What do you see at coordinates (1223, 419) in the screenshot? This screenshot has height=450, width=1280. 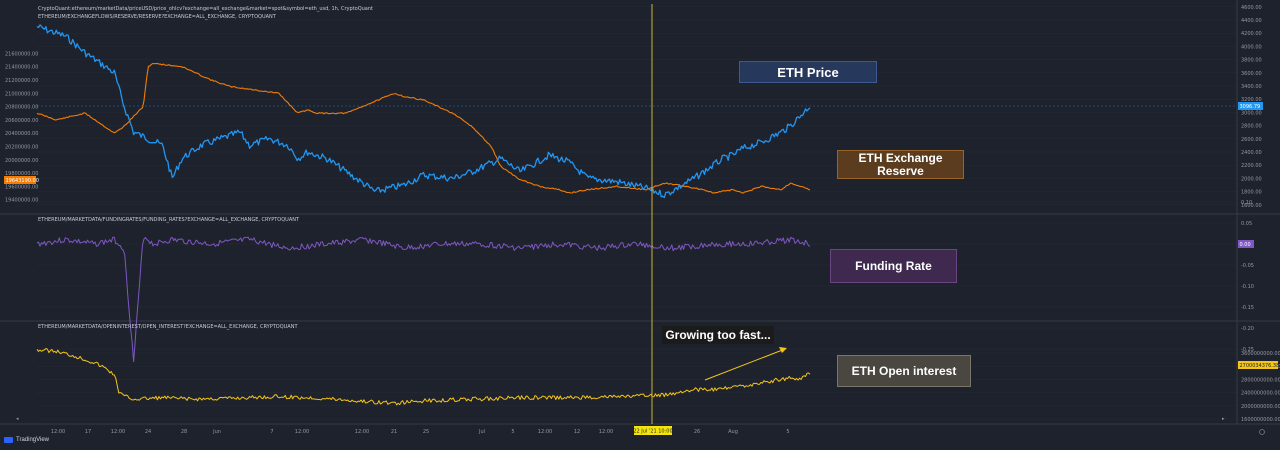 I see `scroll-right-icon: ▸` at bounding box center [1223, 419].